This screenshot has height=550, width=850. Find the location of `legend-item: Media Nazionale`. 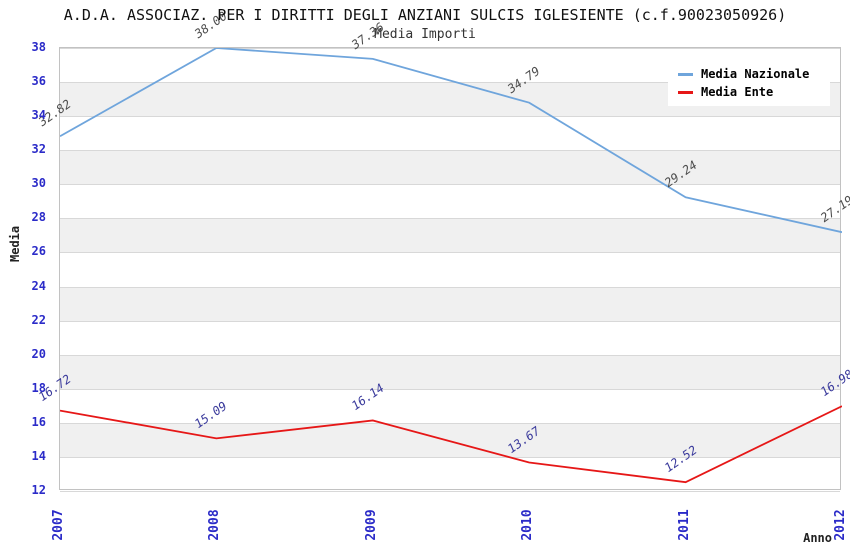

legend-item: Media Nazionale is located at coordinates (749, 74).